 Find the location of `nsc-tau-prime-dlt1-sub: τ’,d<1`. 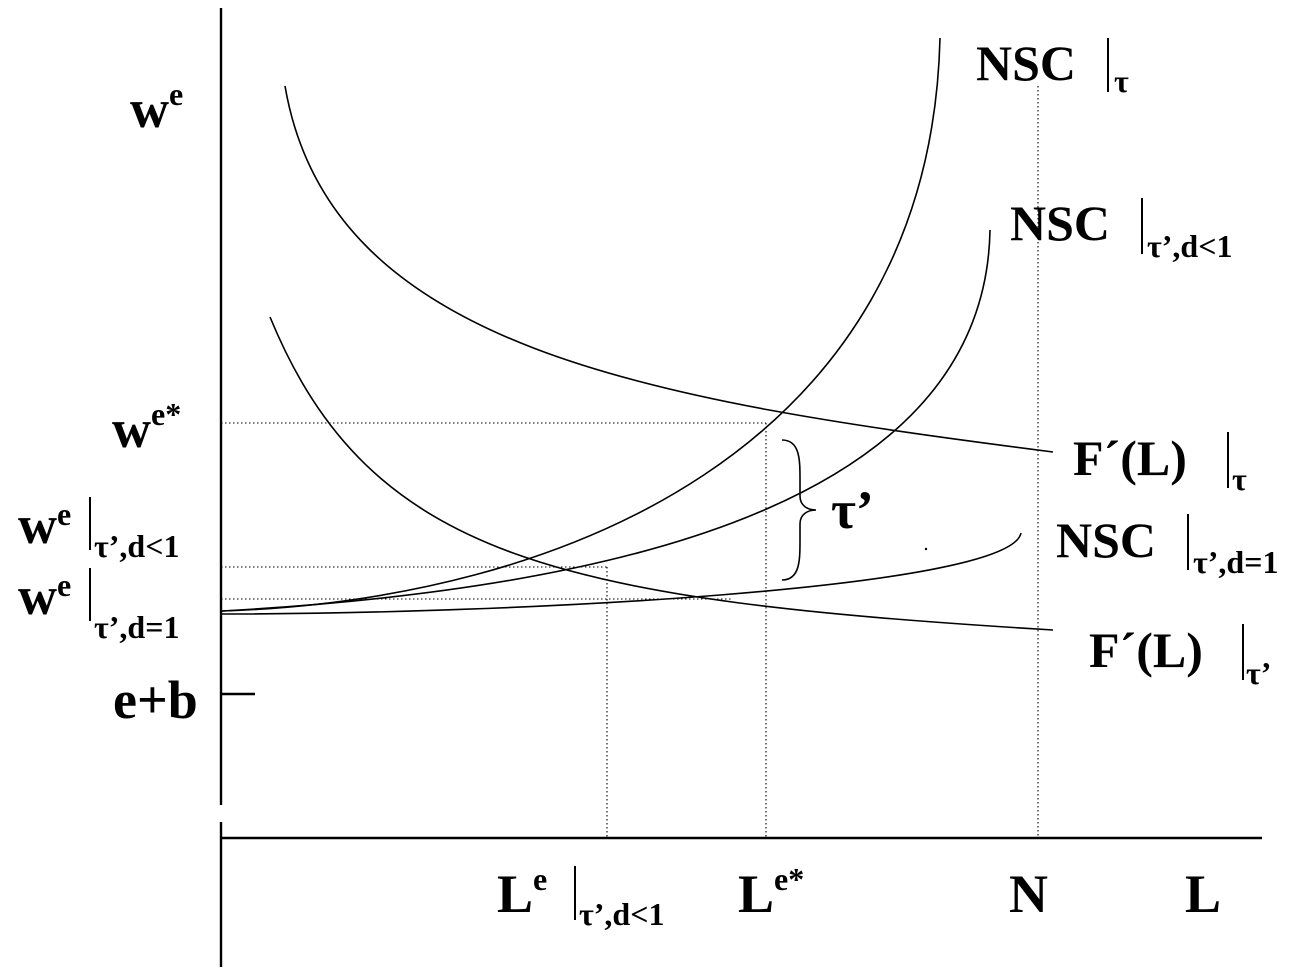

nsc-tau-prime-dlt1-sub: τ’,d<1 is located at coordinates (1189, 246).